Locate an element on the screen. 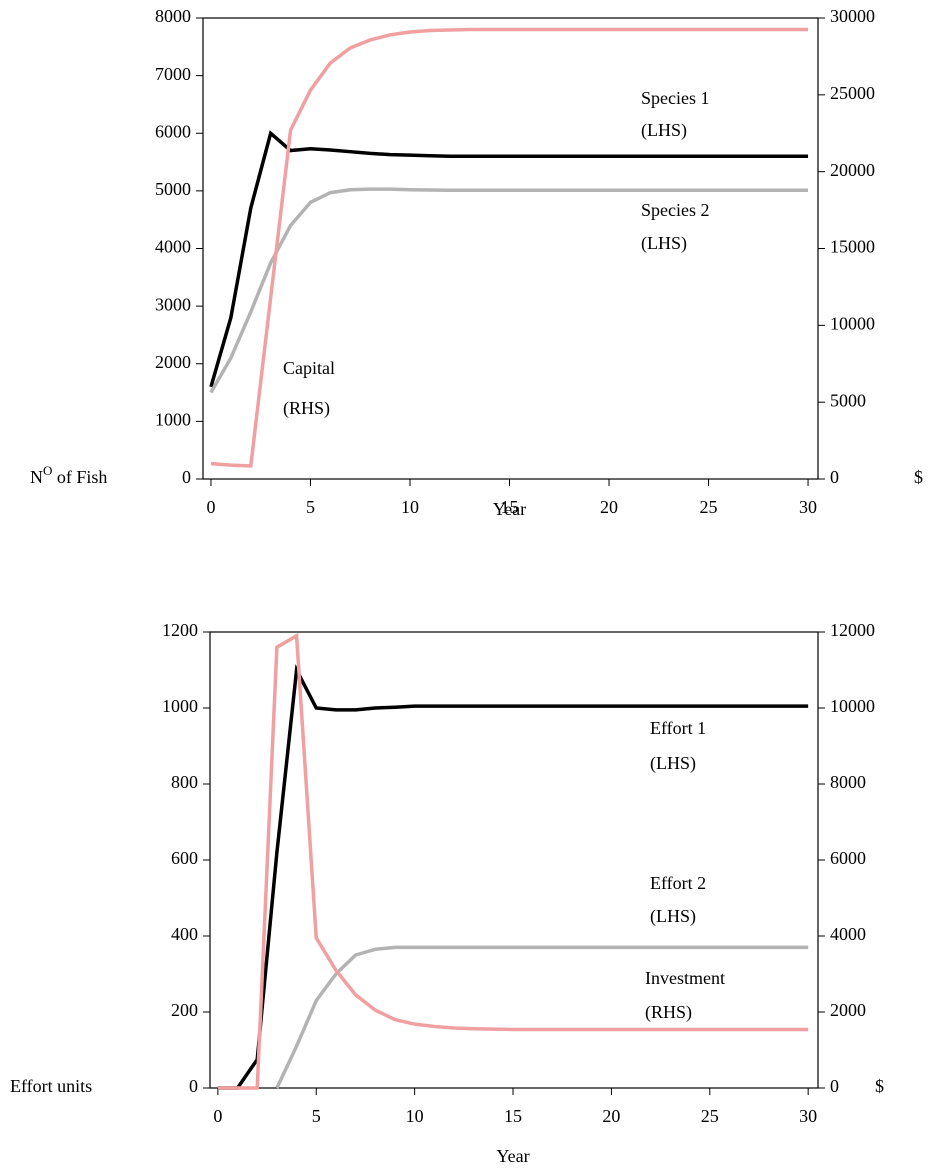 The width and height of the screenshot is (930, 1173). y-tick-label: 6000 is located at coordinates (173, 131).